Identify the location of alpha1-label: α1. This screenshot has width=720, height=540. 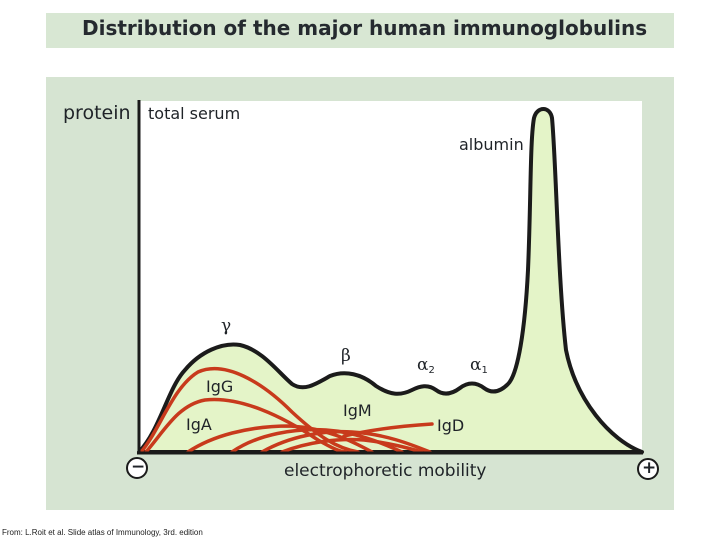
(479, 366).